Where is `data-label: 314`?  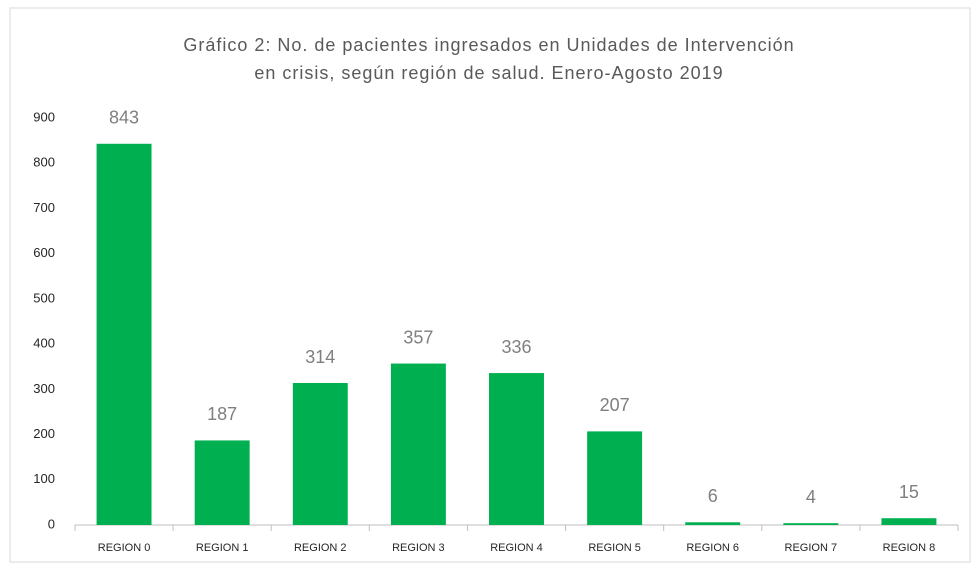 data-label: 314 is located at coordinates (320, 357).